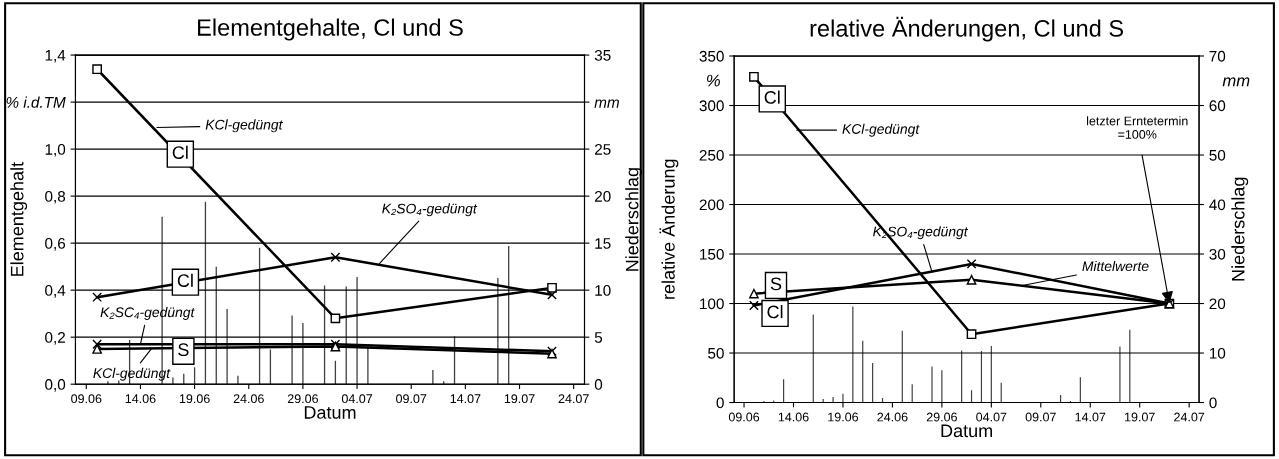 This screenshot has height=459, width=1279. I want to click on y-tick-label: % i.d.TM, so click(36, 102).